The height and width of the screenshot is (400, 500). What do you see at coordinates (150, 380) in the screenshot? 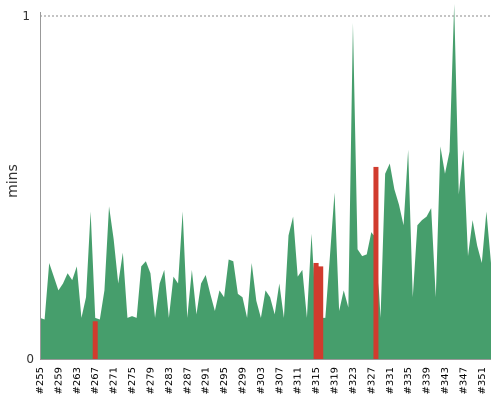
I see `x-tick-label: #279` at bounding box center [150, 380].